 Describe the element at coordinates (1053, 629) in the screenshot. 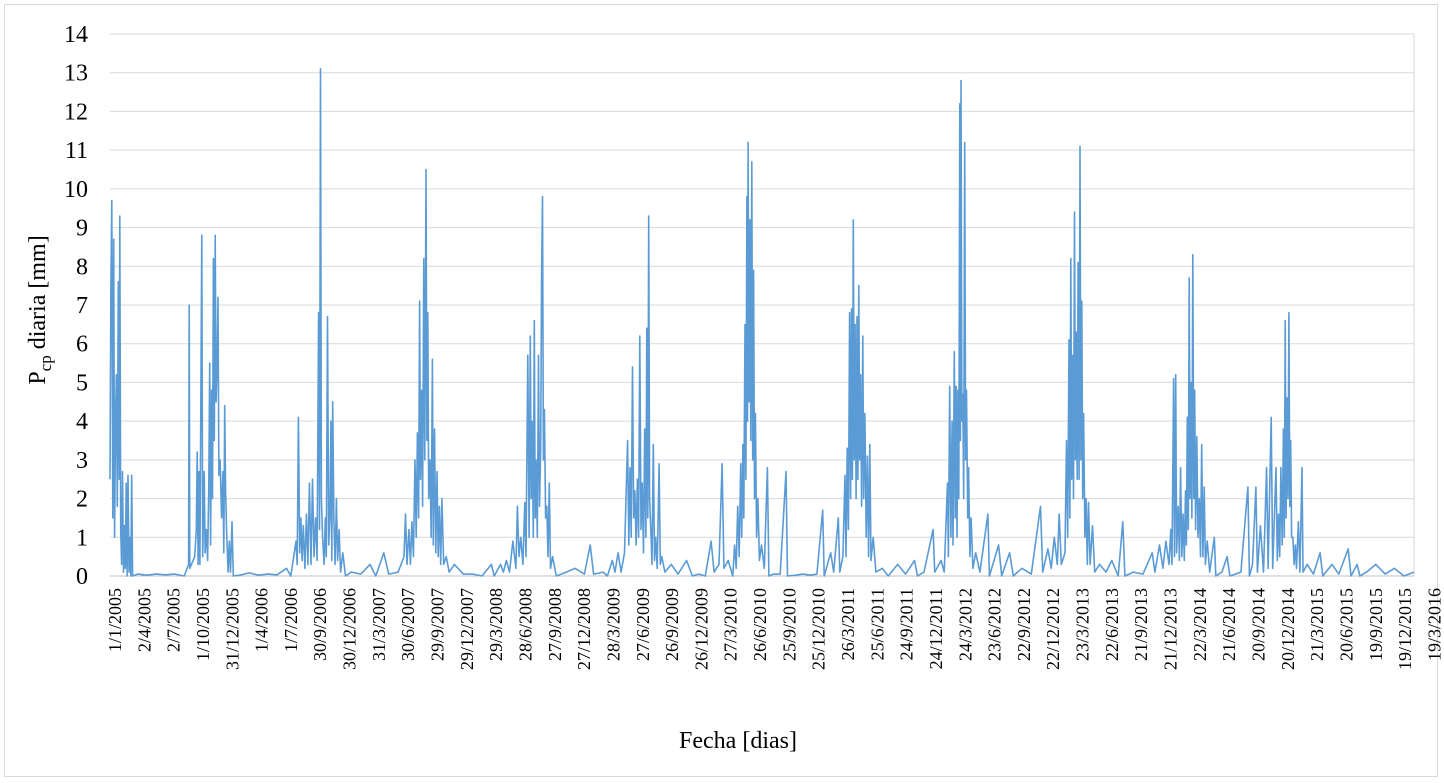

I see `x-tick-label: 22/12/2012` at that location.